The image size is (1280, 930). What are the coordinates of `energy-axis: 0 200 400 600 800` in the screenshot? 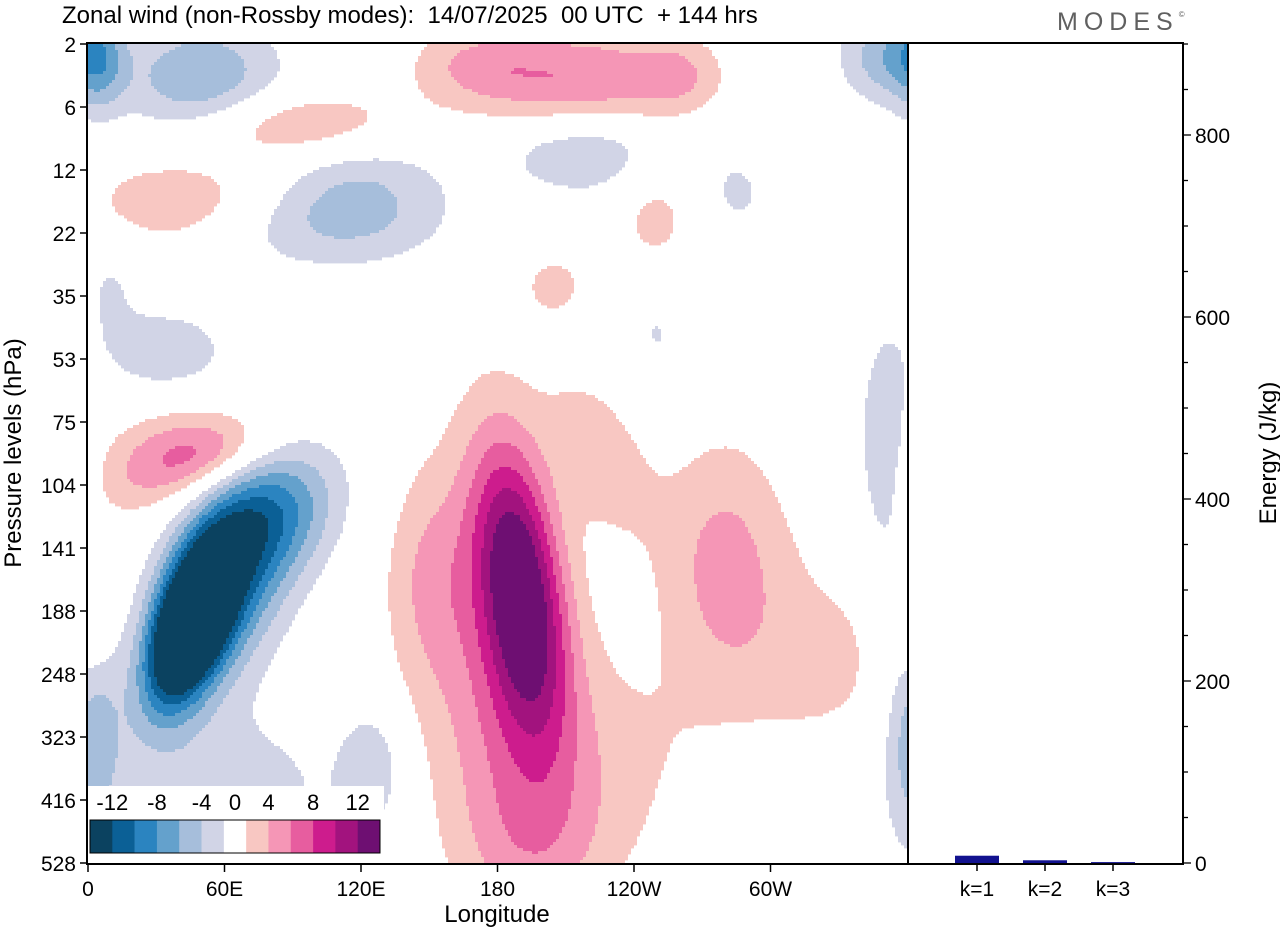 It's located at (1206, 459).